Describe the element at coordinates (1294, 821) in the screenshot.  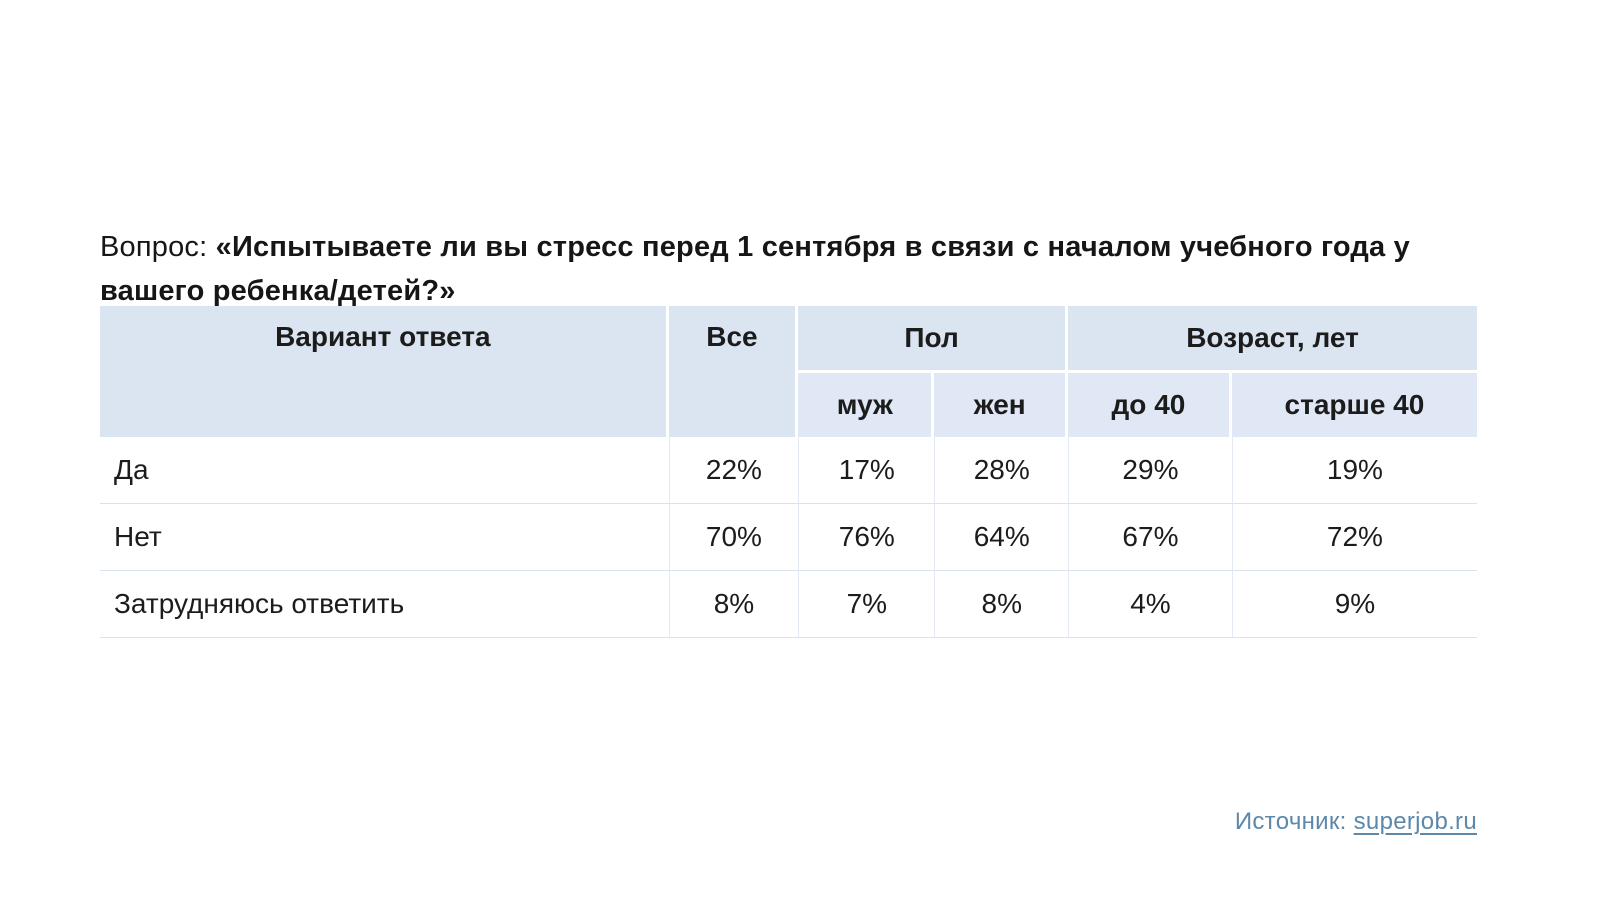
I see `source-label: Источник:` at that location.